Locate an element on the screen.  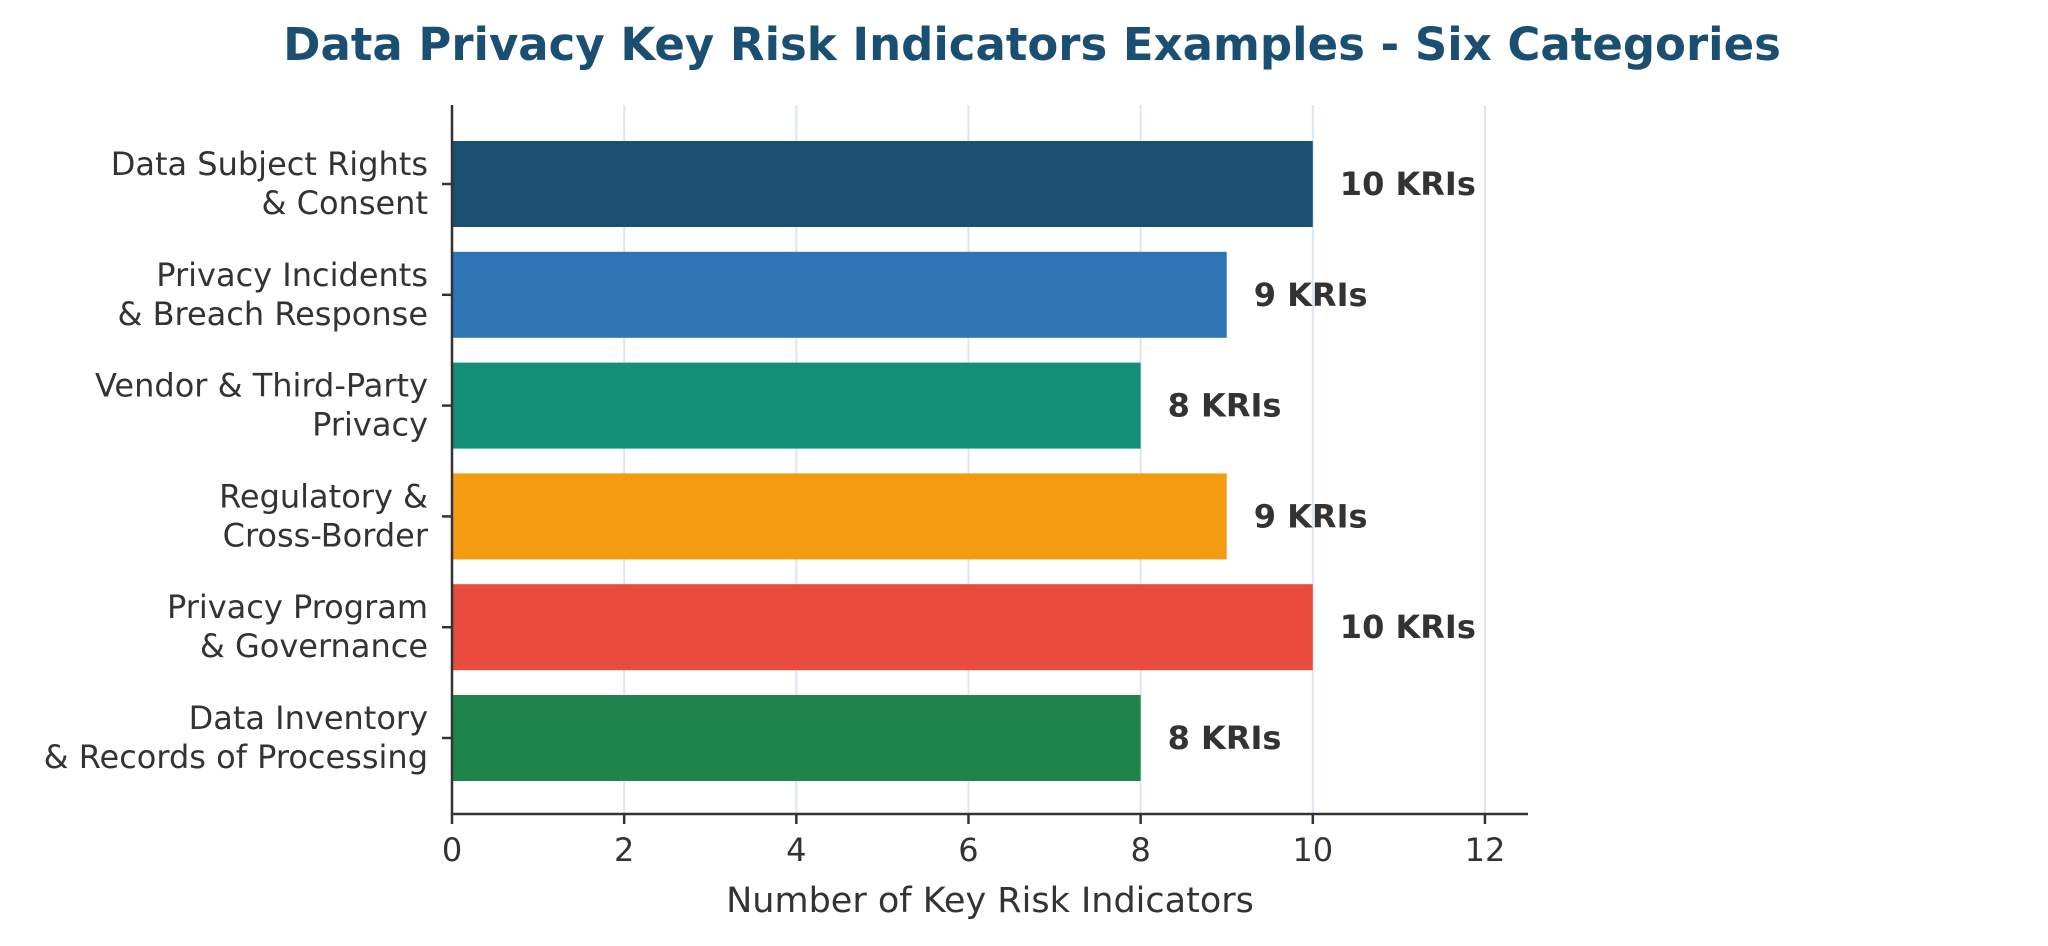
category-label-1-line-1: Data Subject Rights is located at coordinates (269, 164).